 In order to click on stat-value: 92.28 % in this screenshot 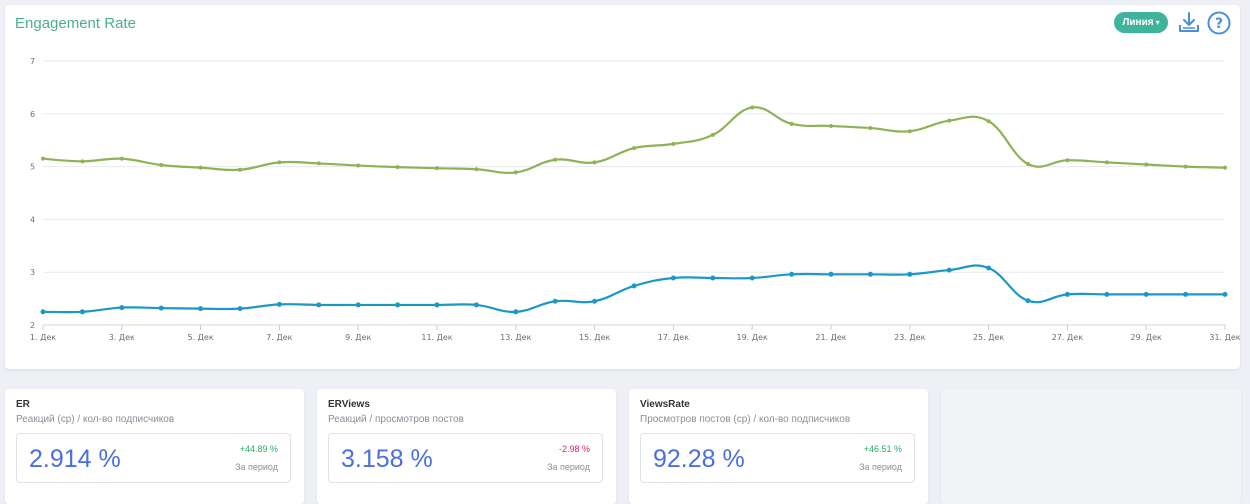, I will do `click(699, 459)`.